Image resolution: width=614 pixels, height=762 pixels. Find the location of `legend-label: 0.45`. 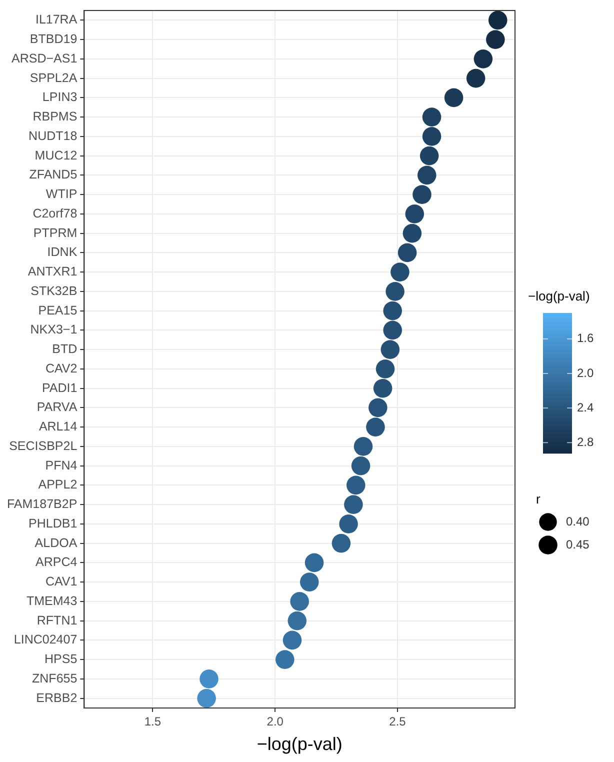

legend-label: 0.45 is located at coordinates (578, 544).